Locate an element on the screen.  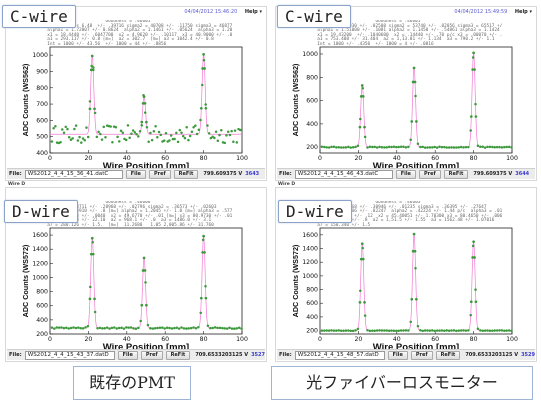
y-tick-label: 800 is located at coordinates (42, 88).